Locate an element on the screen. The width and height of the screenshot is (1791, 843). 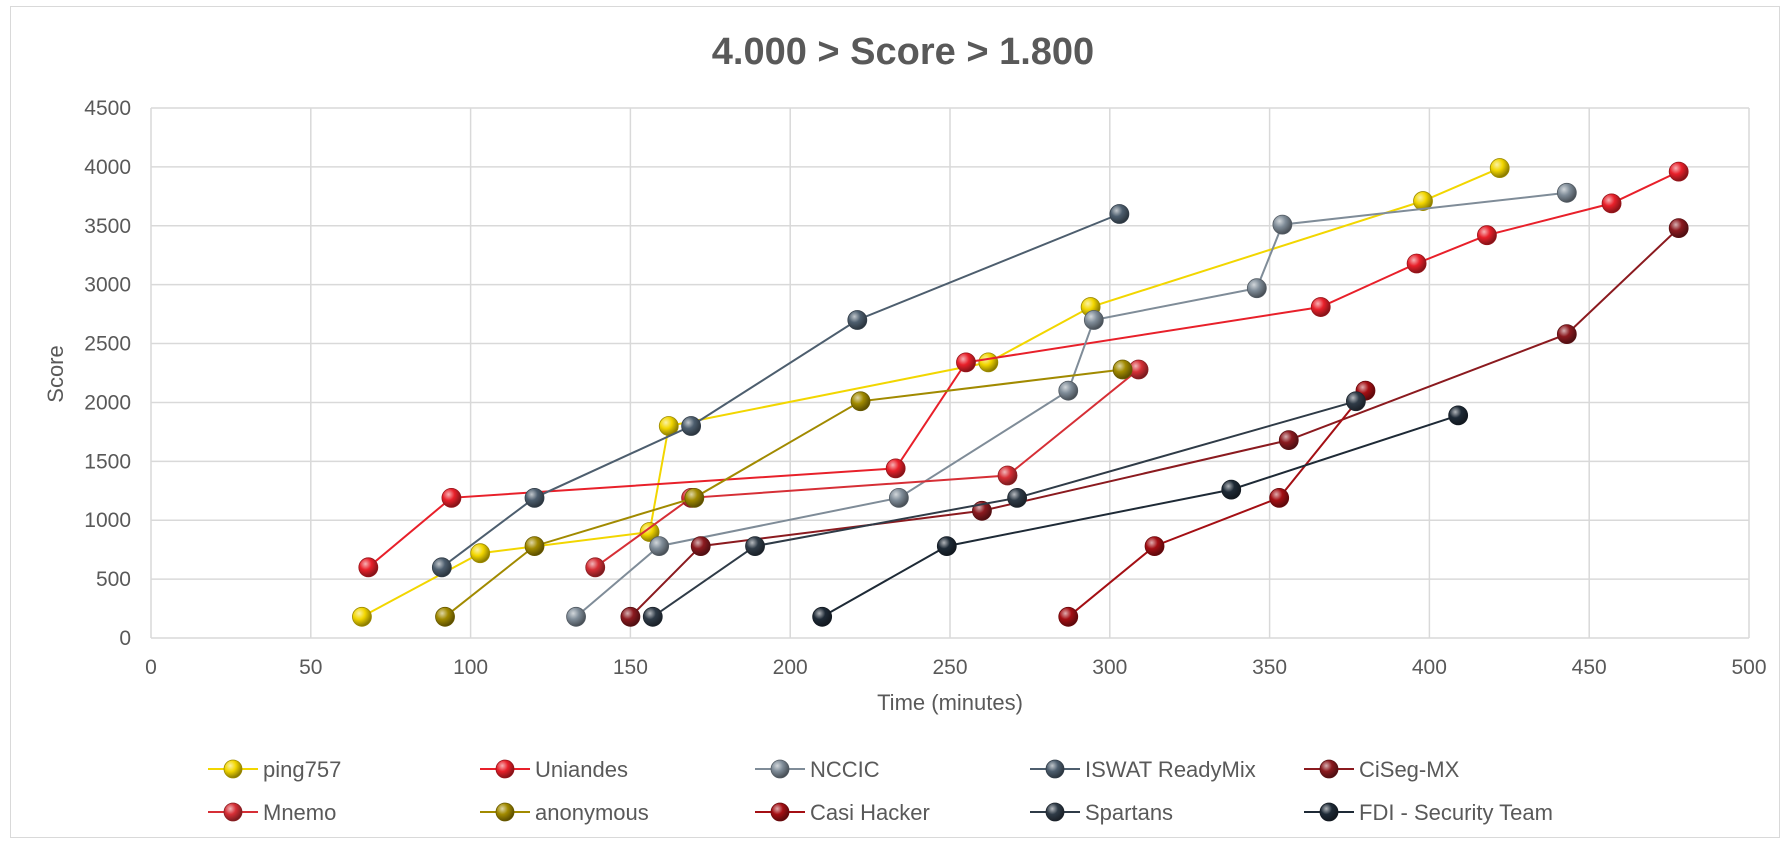
series-line-mnemo is located at coordinates (867, 468).